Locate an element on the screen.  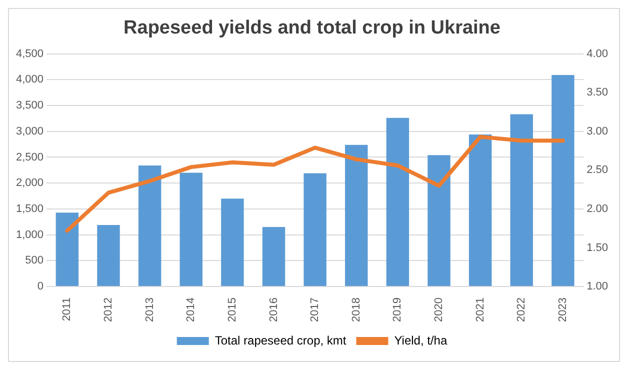
x-tick-label: 2023 is located at coordinates (562, 310).